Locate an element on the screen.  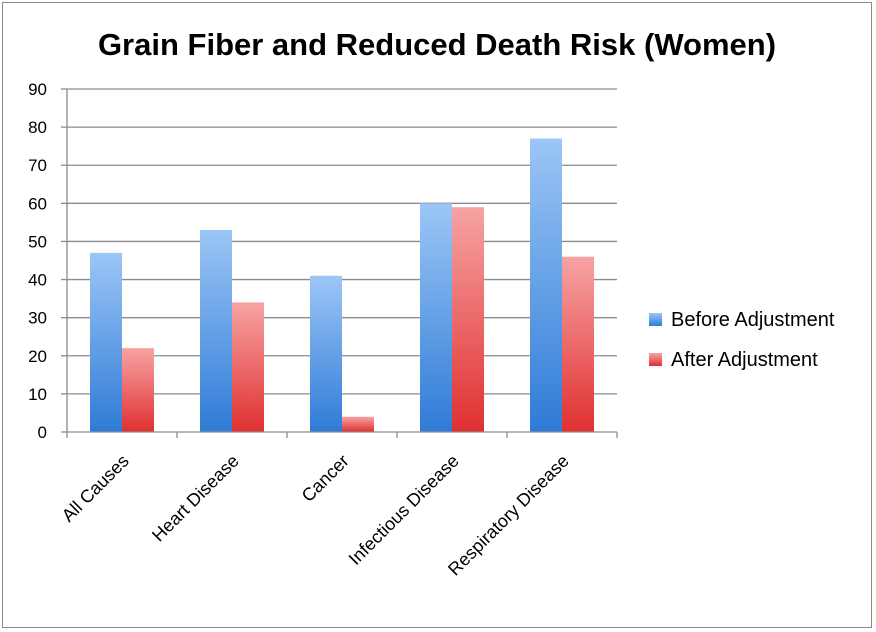
y-tick-label: 90 is located at coordinates (37, 89).